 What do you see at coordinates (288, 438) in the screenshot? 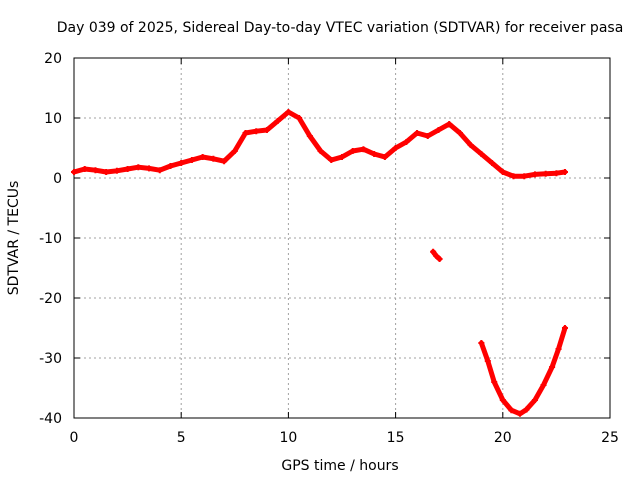
I see `x-tick-label: 10` at bounding box center [288, 438].